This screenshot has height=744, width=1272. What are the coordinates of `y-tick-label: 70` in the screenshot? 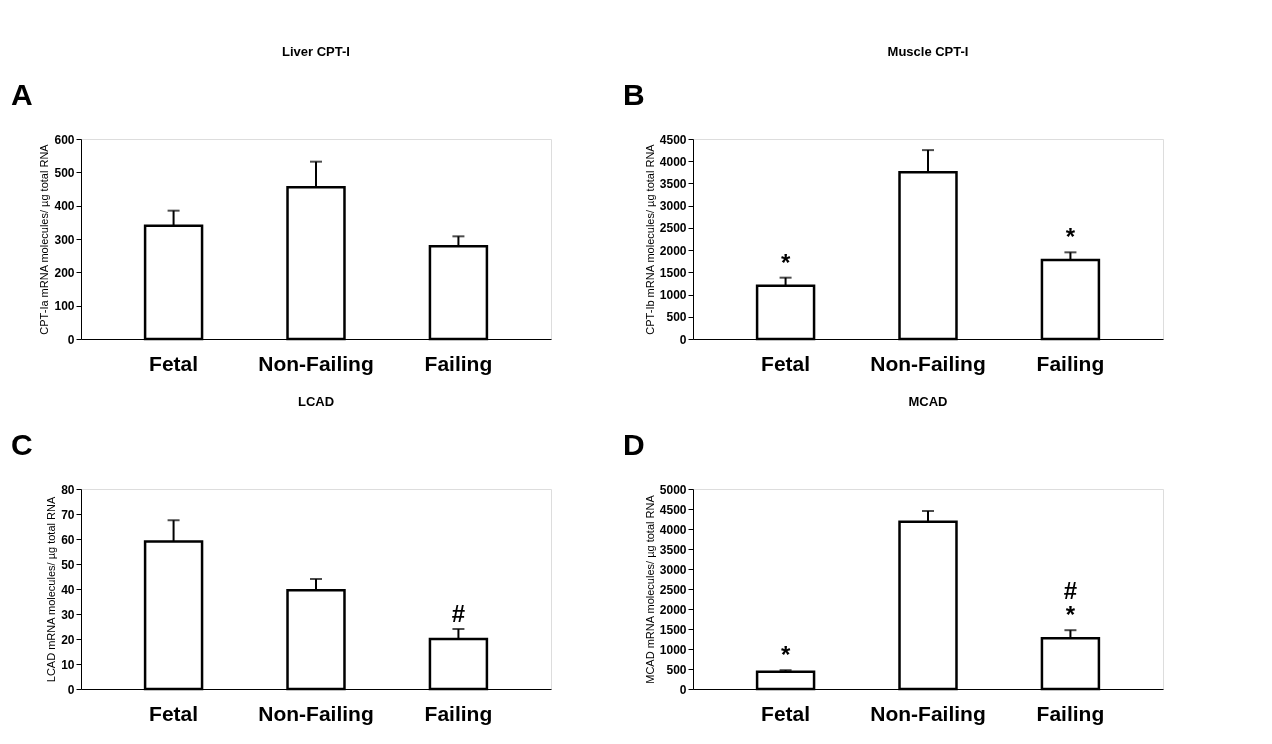 It's located at (68, 514).